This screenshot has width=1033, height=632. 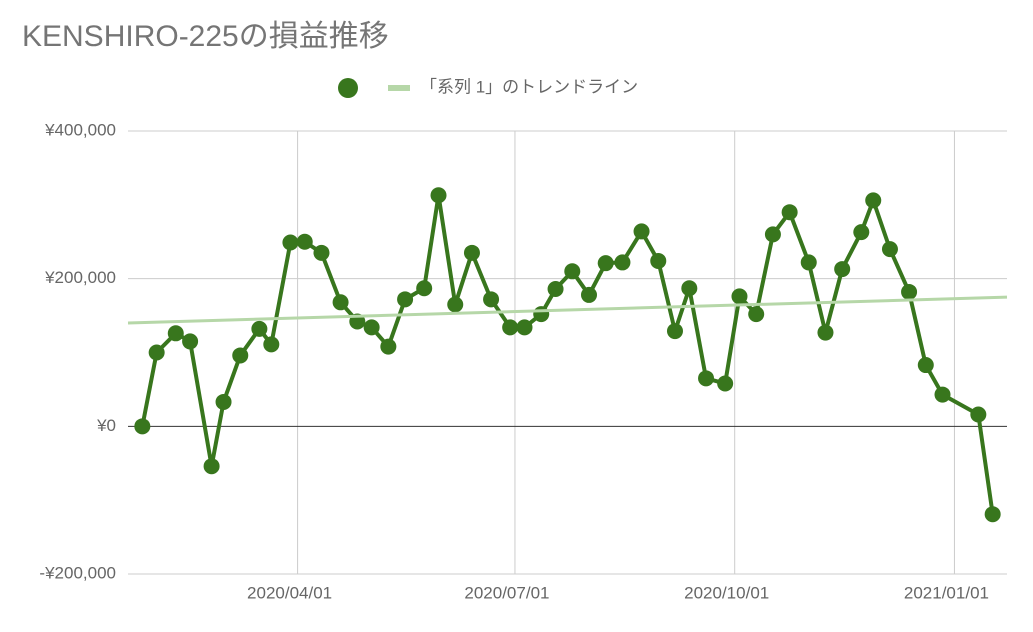 What do you see at coordinates (106, 425) in the screenshot?
I see `y-tick-label: ¥0` at bounding box center [106, 425].